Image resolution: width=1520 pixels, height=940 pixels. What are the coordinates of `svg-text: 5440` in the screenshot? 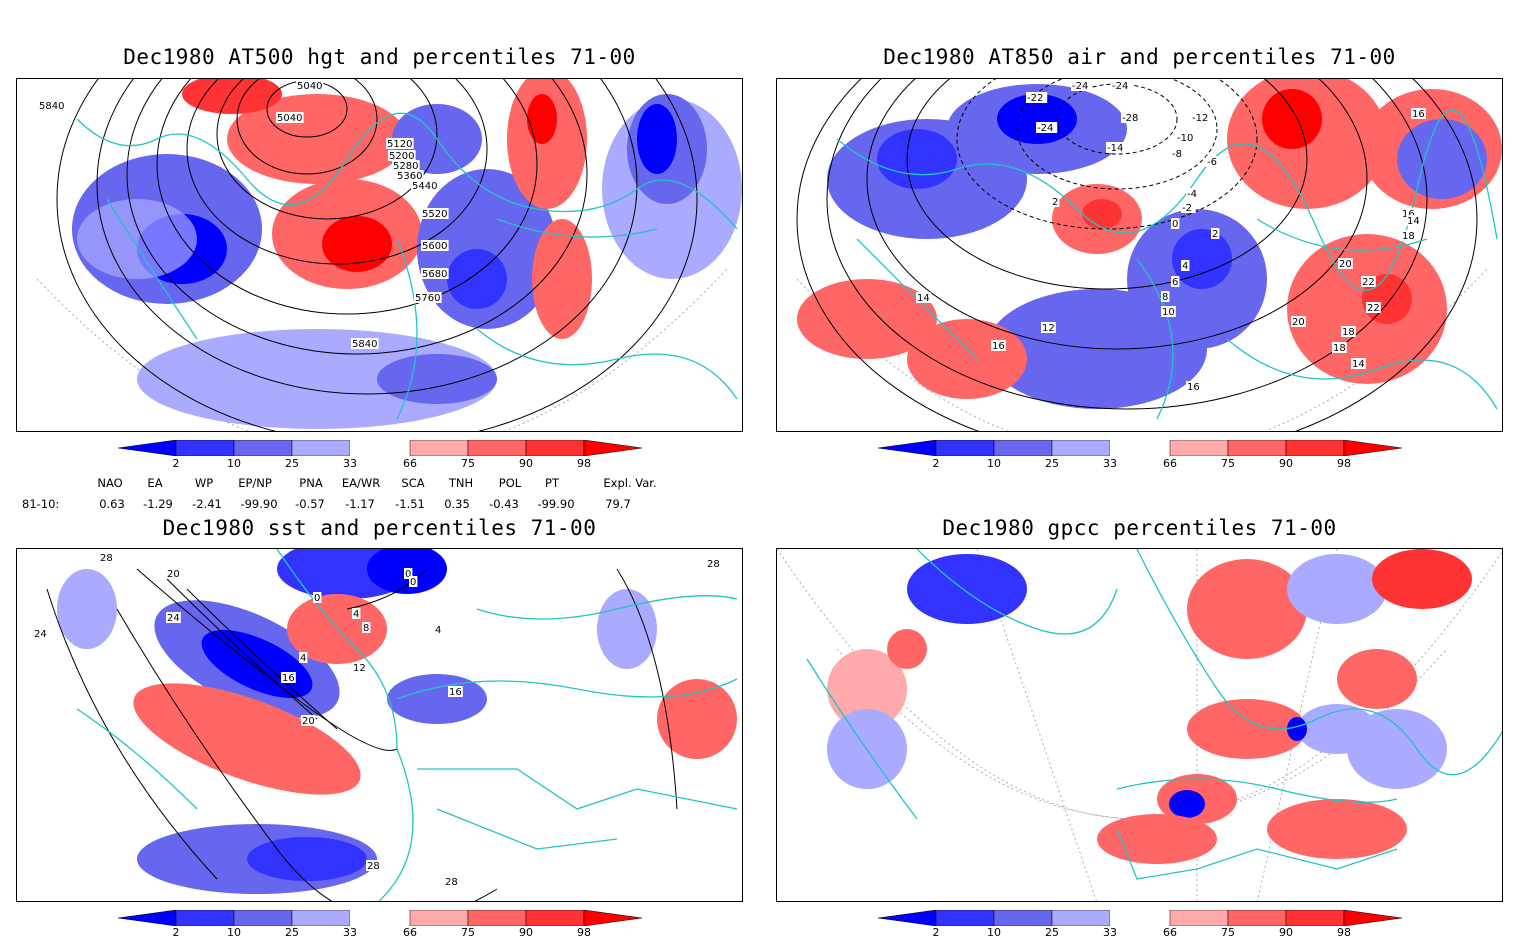 It's located at (424, 186).